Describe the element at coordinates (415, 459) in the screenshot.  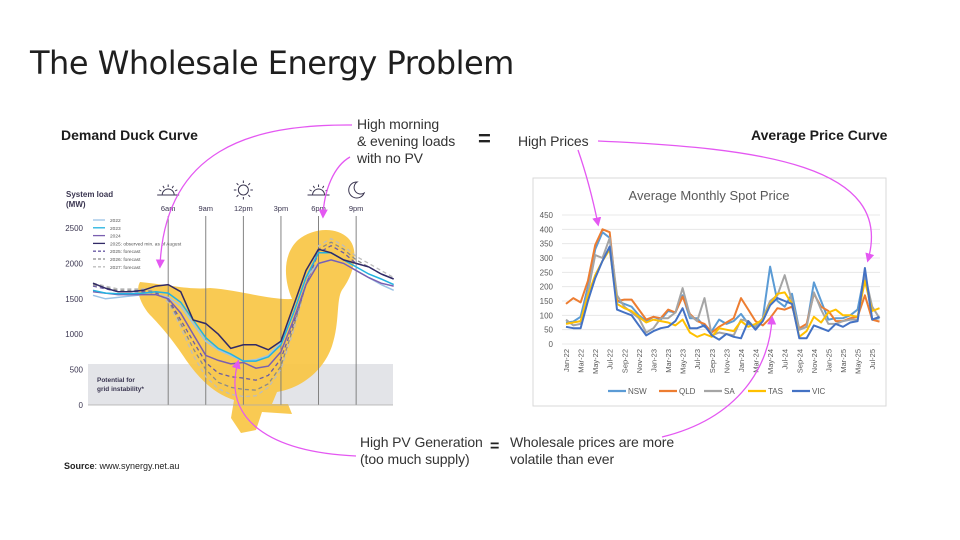
I see `note-line: (too much supply)` at that location.